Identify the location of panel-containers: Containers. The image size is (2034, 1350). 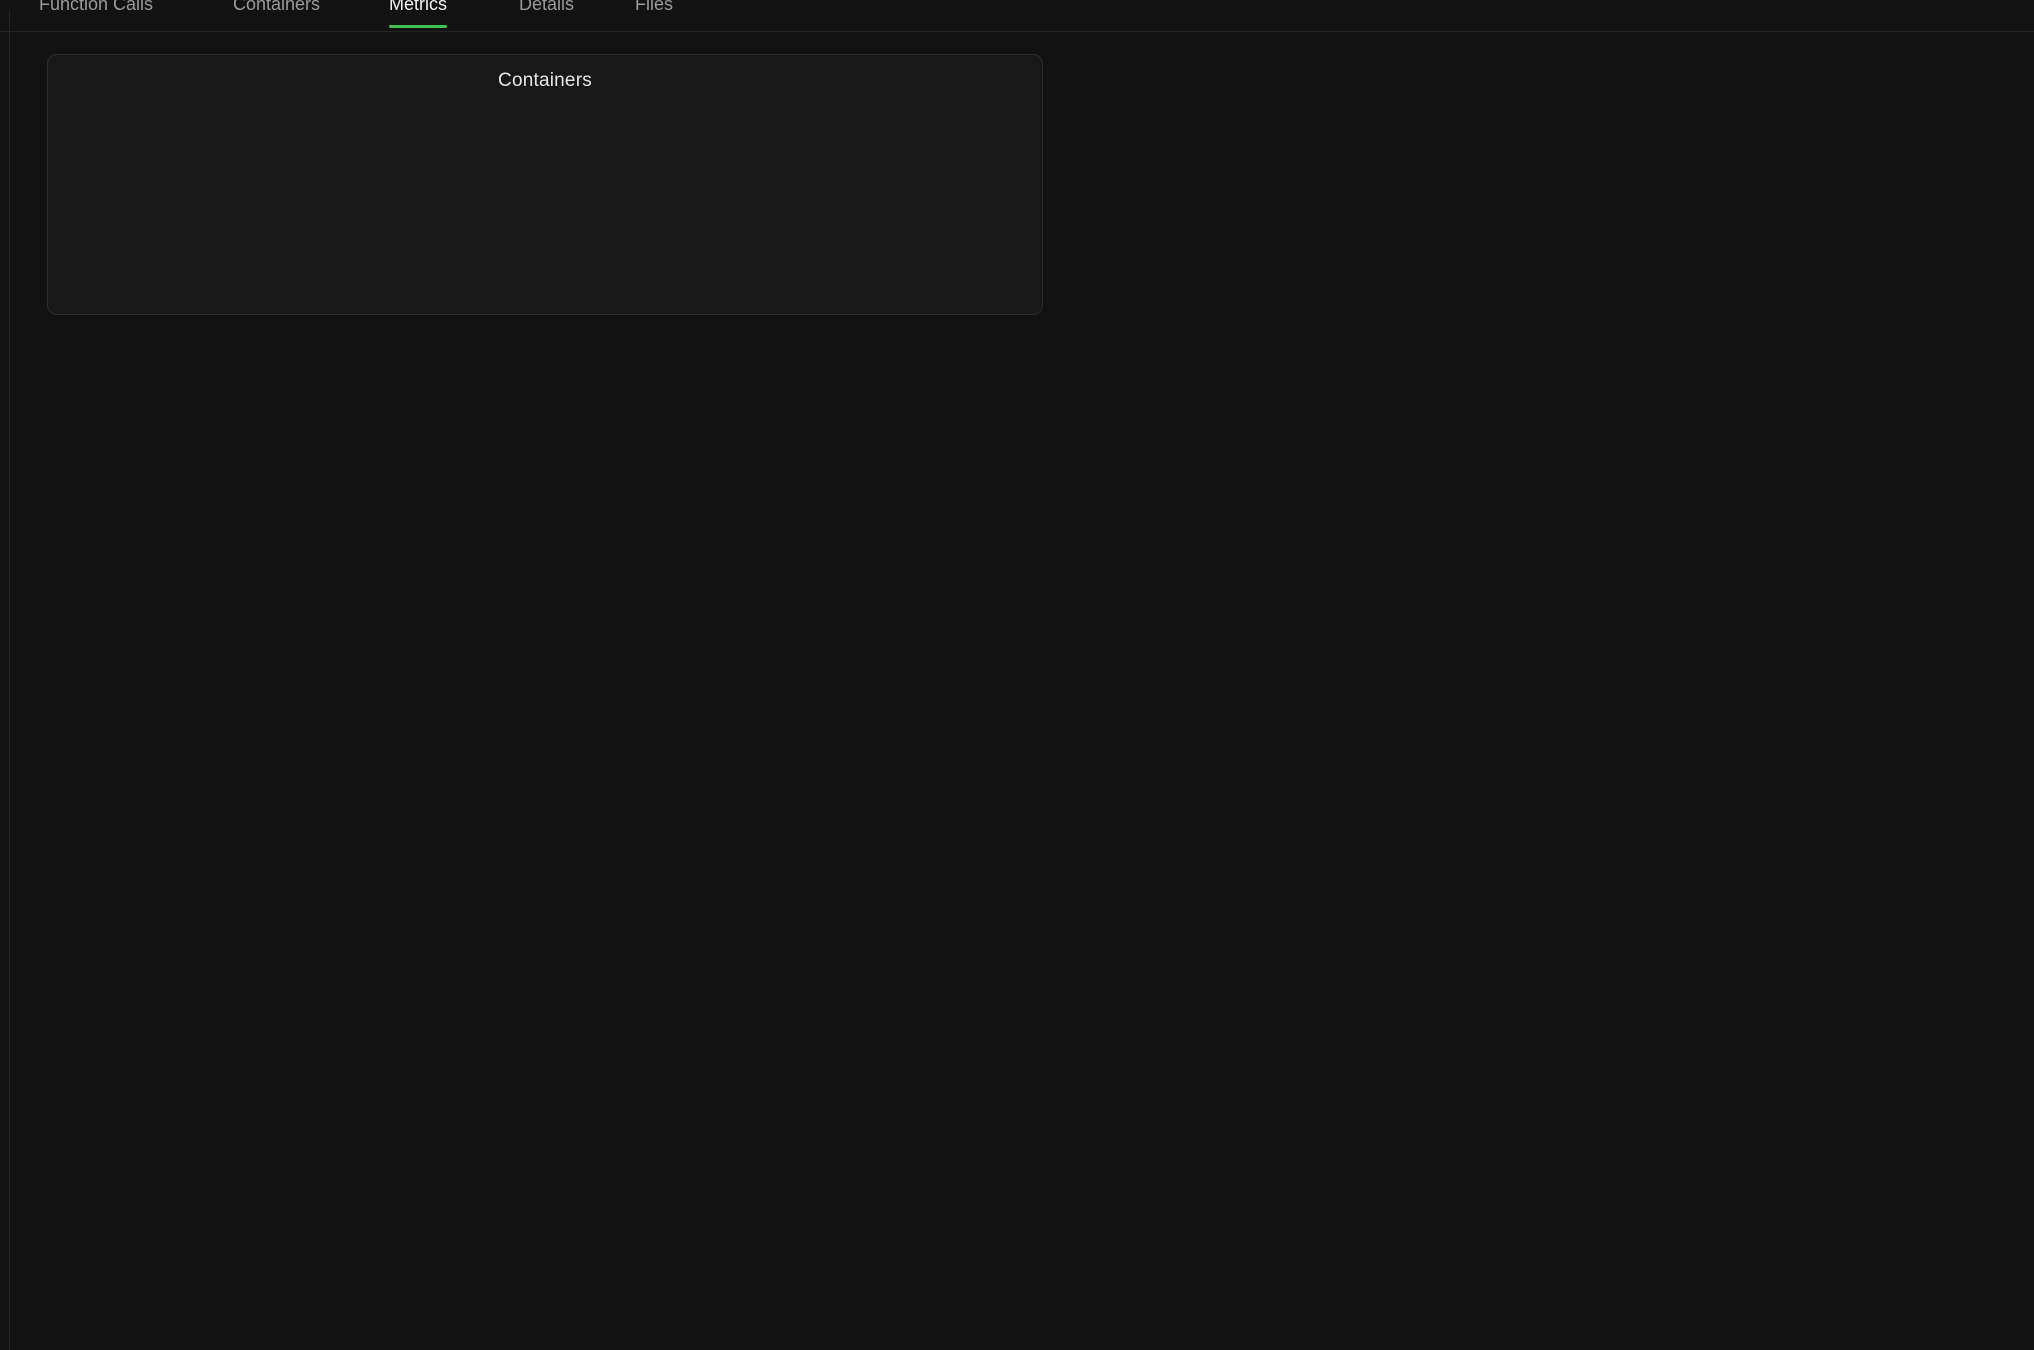
(545, 184).